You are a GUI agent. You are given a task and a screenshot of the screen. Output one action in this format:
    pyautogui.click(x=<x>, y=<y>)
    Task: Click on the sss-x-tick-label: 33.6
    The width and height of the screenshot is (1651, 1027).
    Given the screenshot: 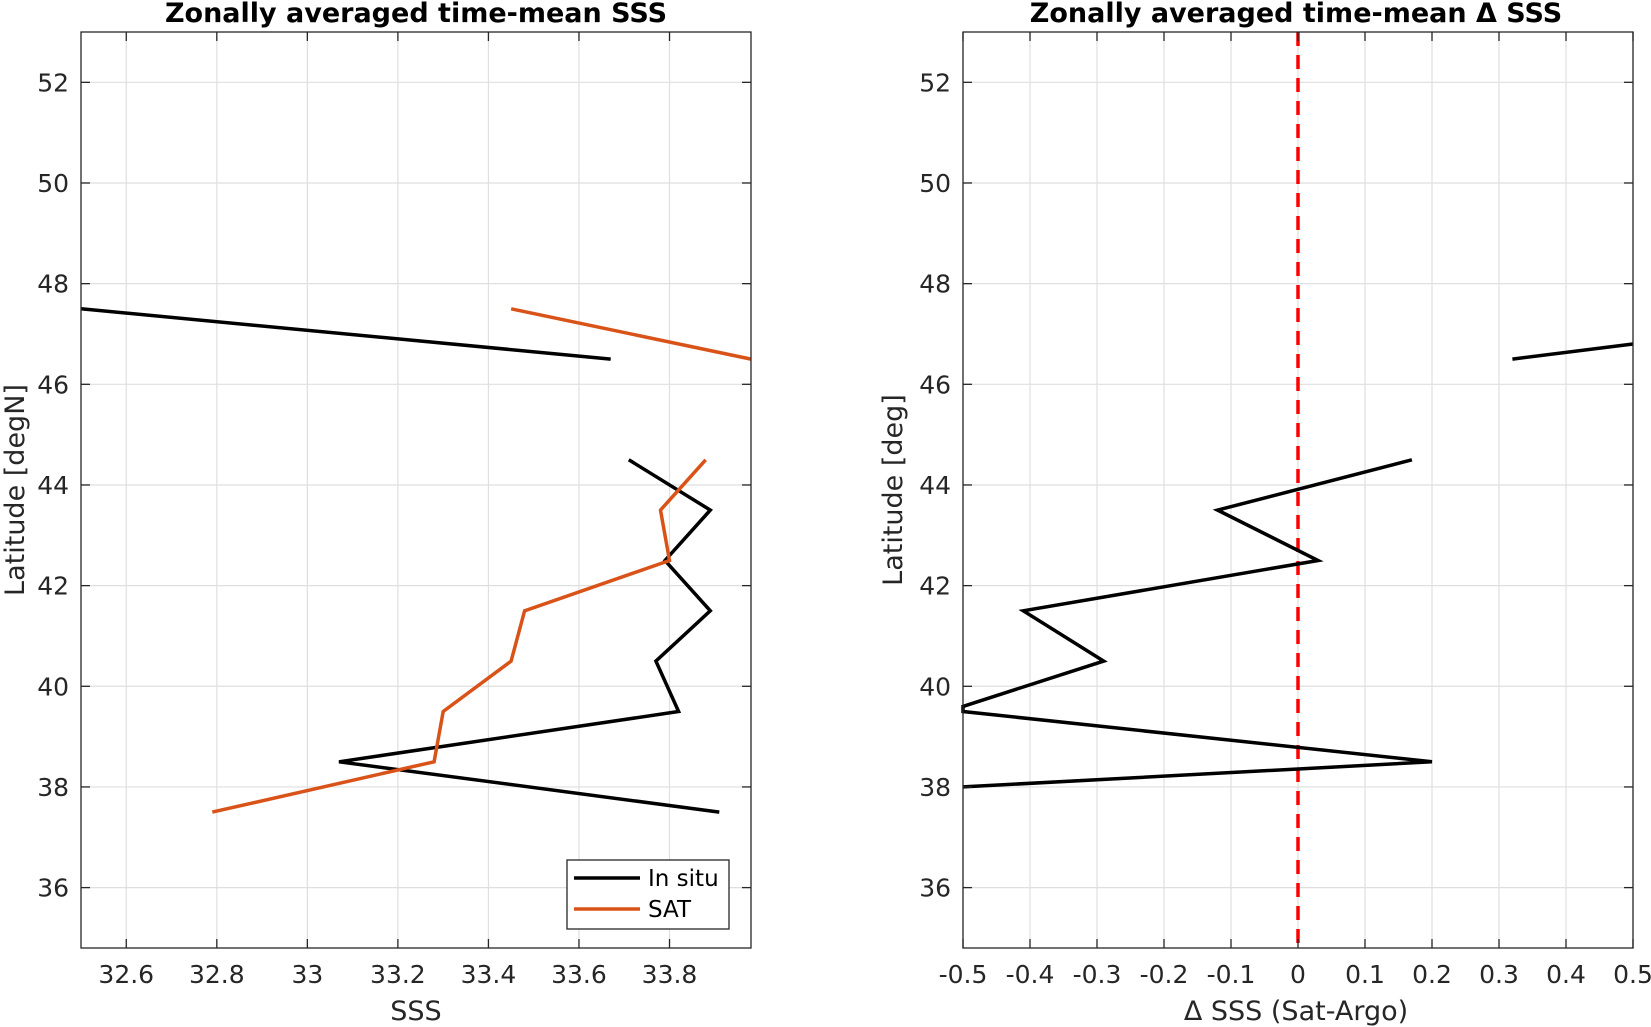 What is the action you would take?
    pyautogui.click(x=579, y=974)
    